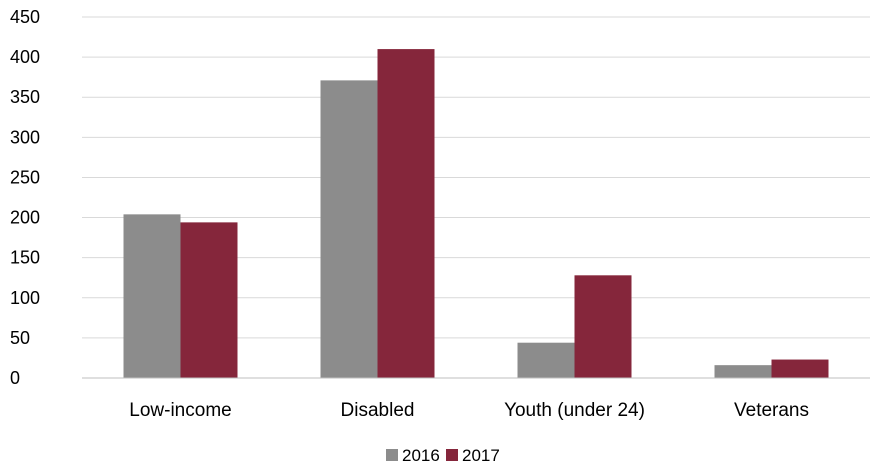  Describe the element at coordinates (25, 218) in the screenshot. I see `y-tick-label: 200` at that location.